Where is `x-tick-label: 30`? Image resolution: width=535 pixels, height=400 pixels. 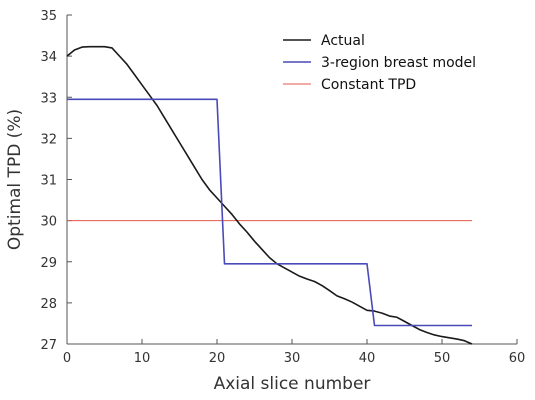 x-tick-label: 30 is located at coordinates (292, 358).